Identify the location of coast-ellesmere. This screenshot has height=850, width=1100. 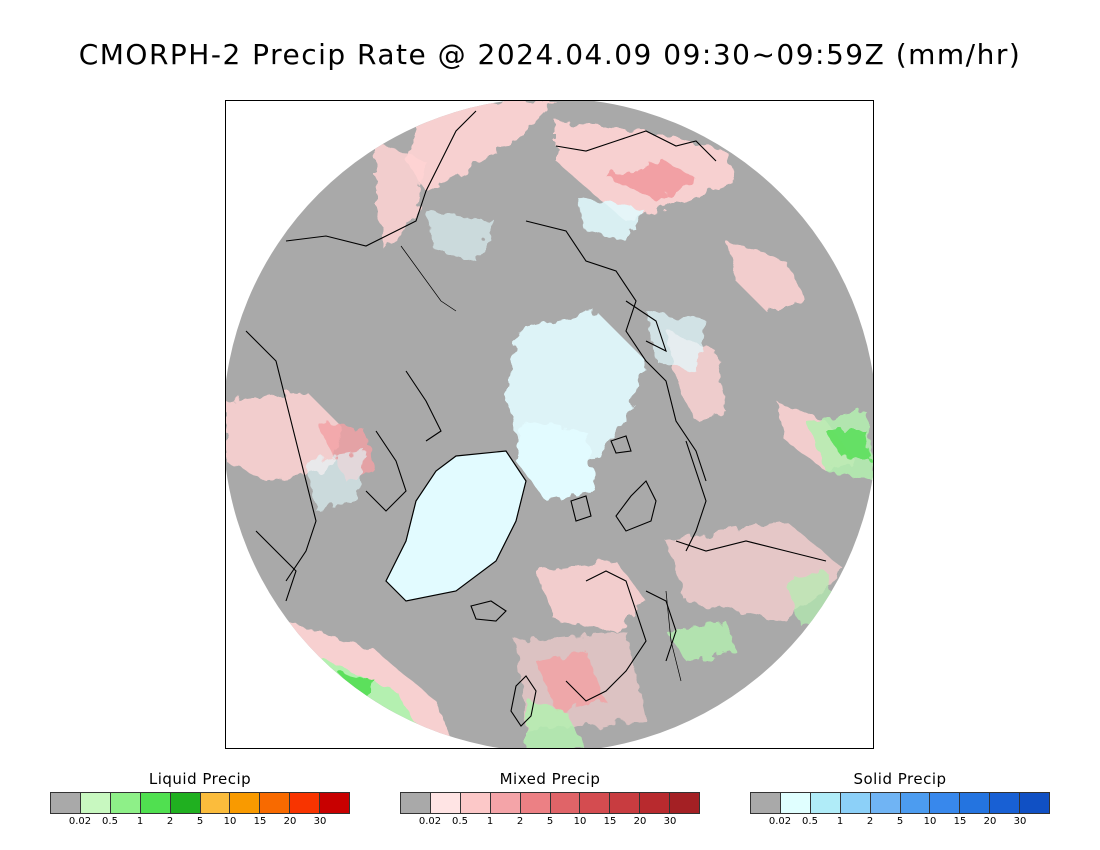
(423, 406).